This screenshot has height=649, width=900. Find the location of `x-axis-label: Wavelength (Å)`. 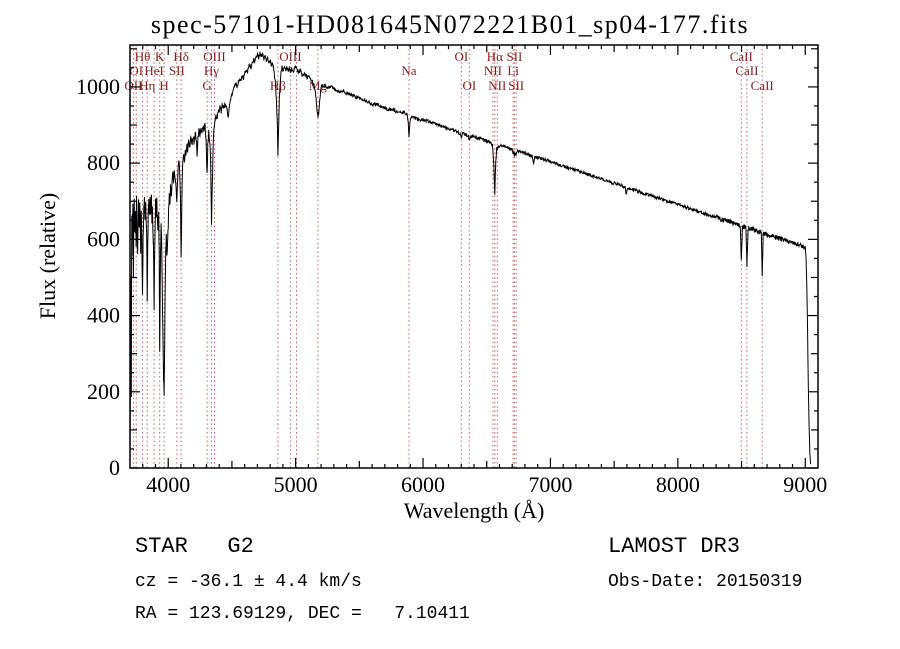

x-axis-label: Wavelength (Å) is located at coordinates (474, 510).